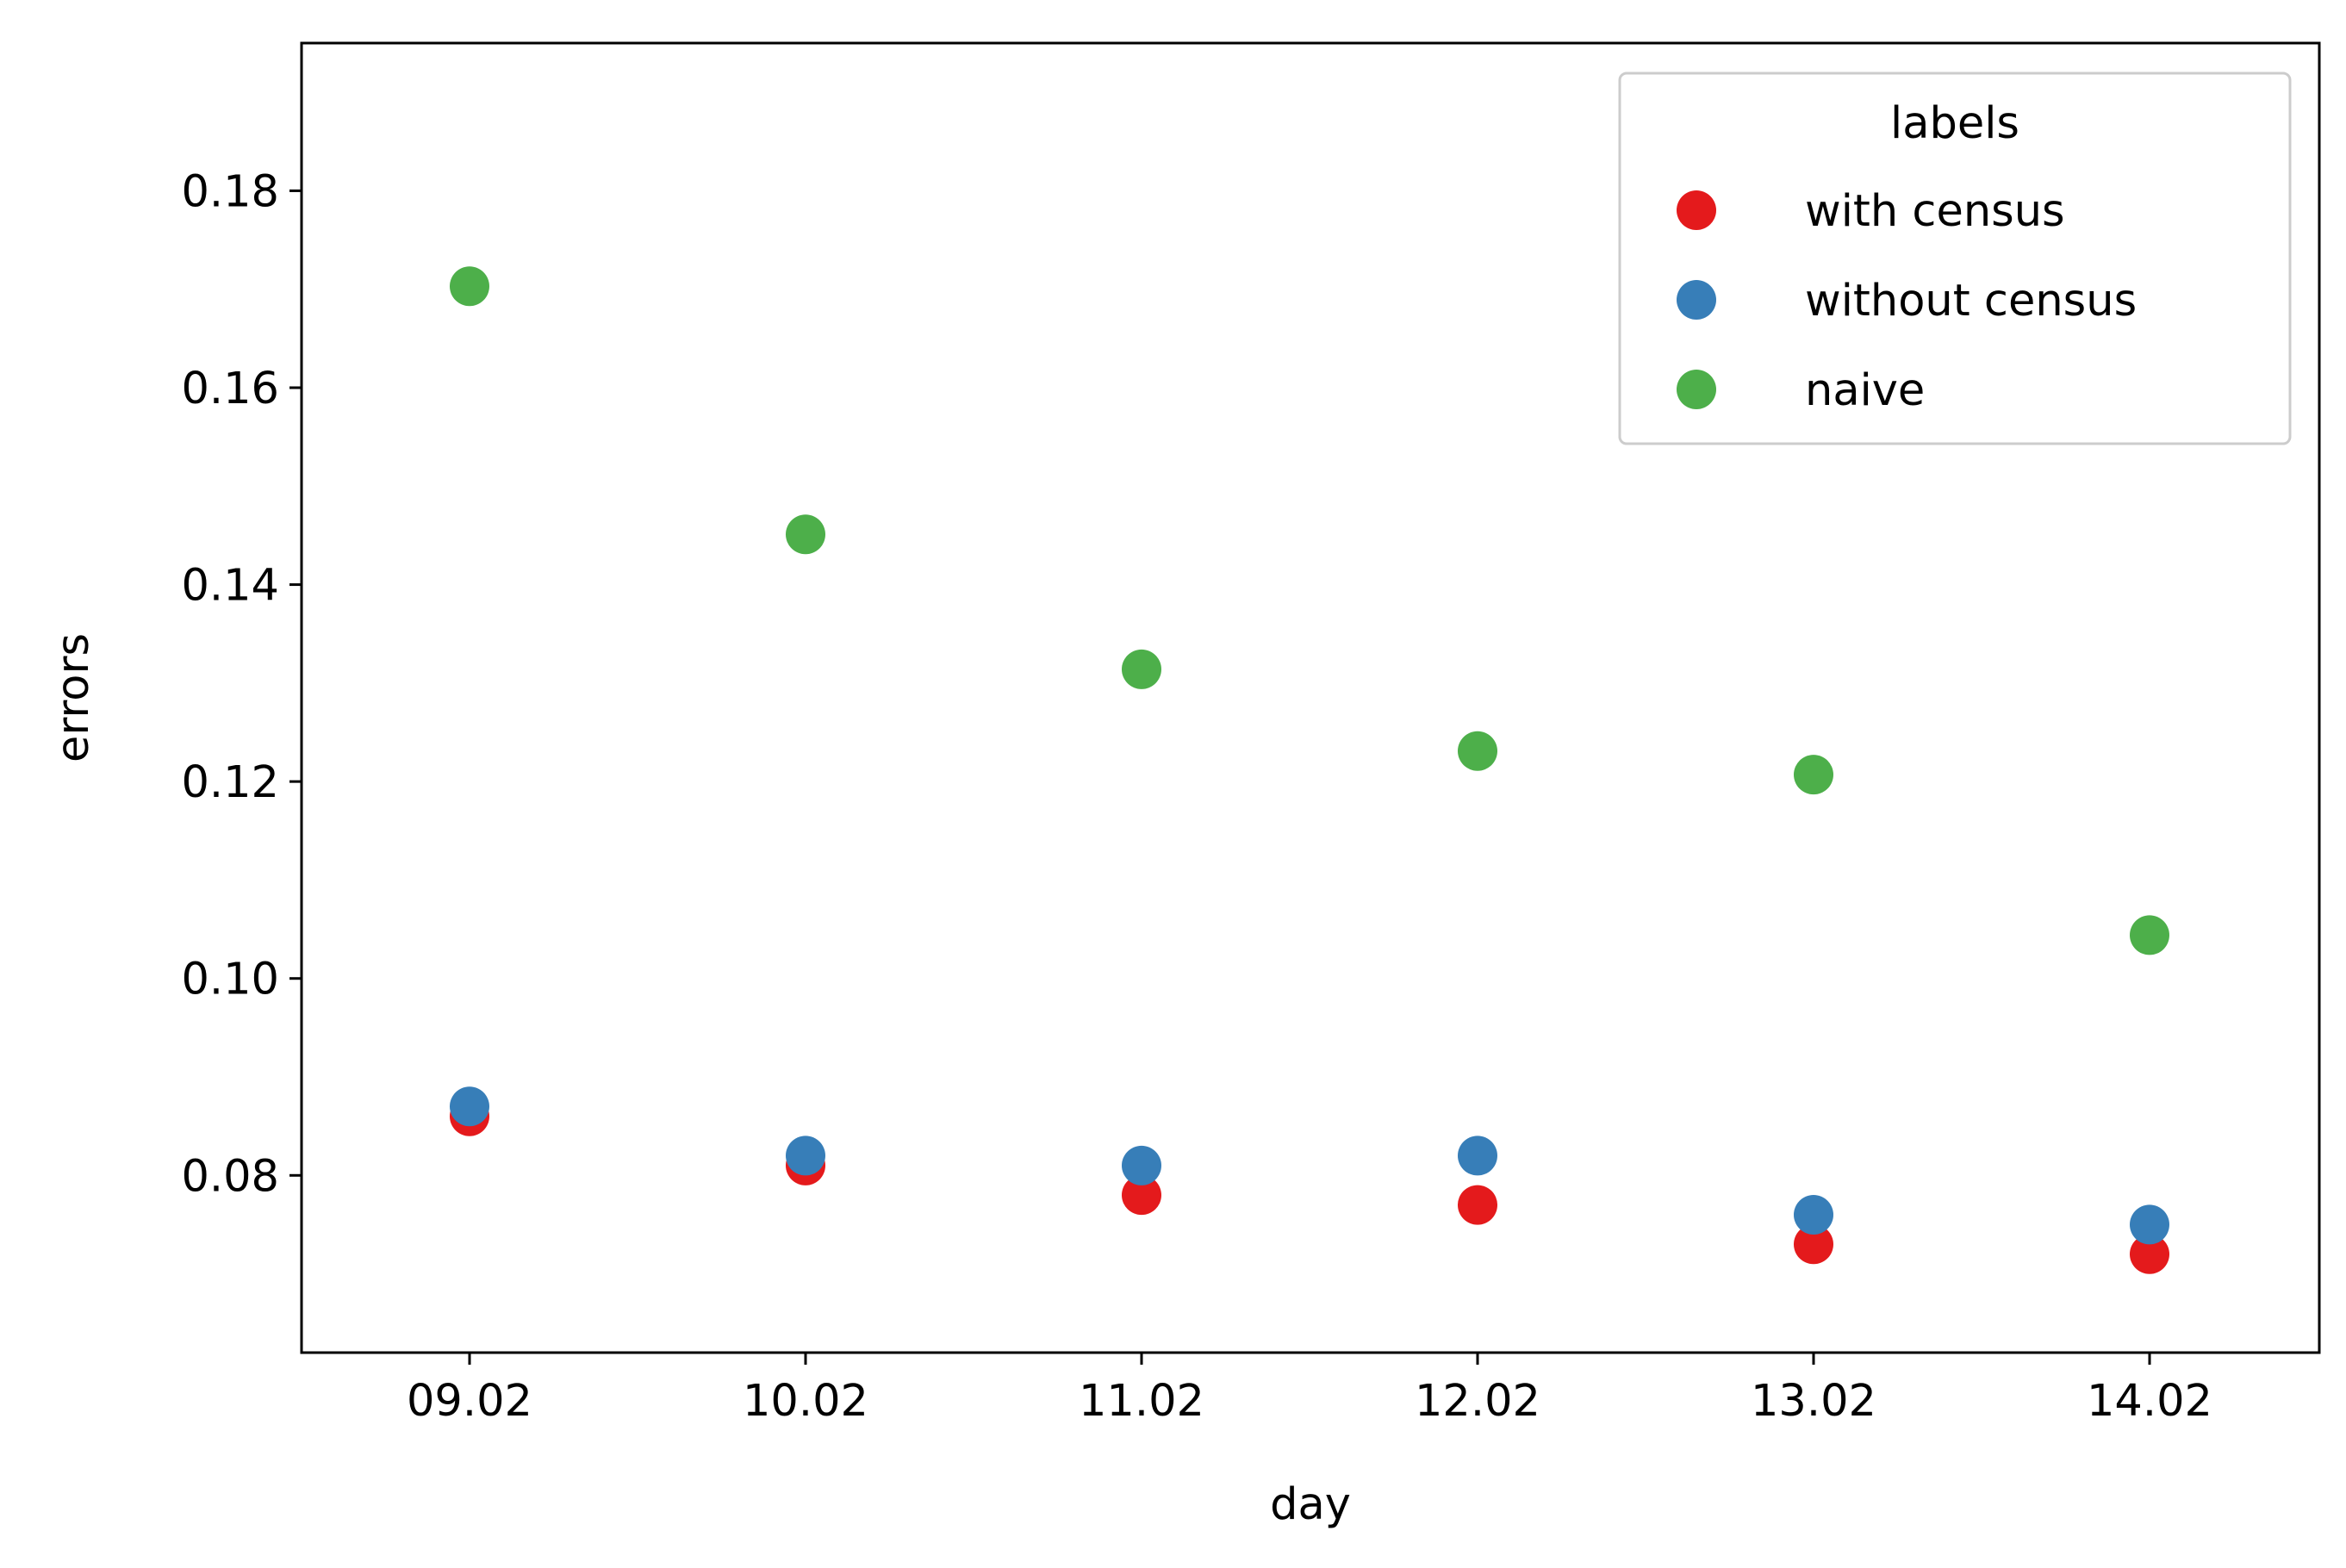 The image size is (2346, 1568). Describe the element at coordinates (2149, 1402) in the screenshot. I see `x-tick-label: 14.02` at that location.